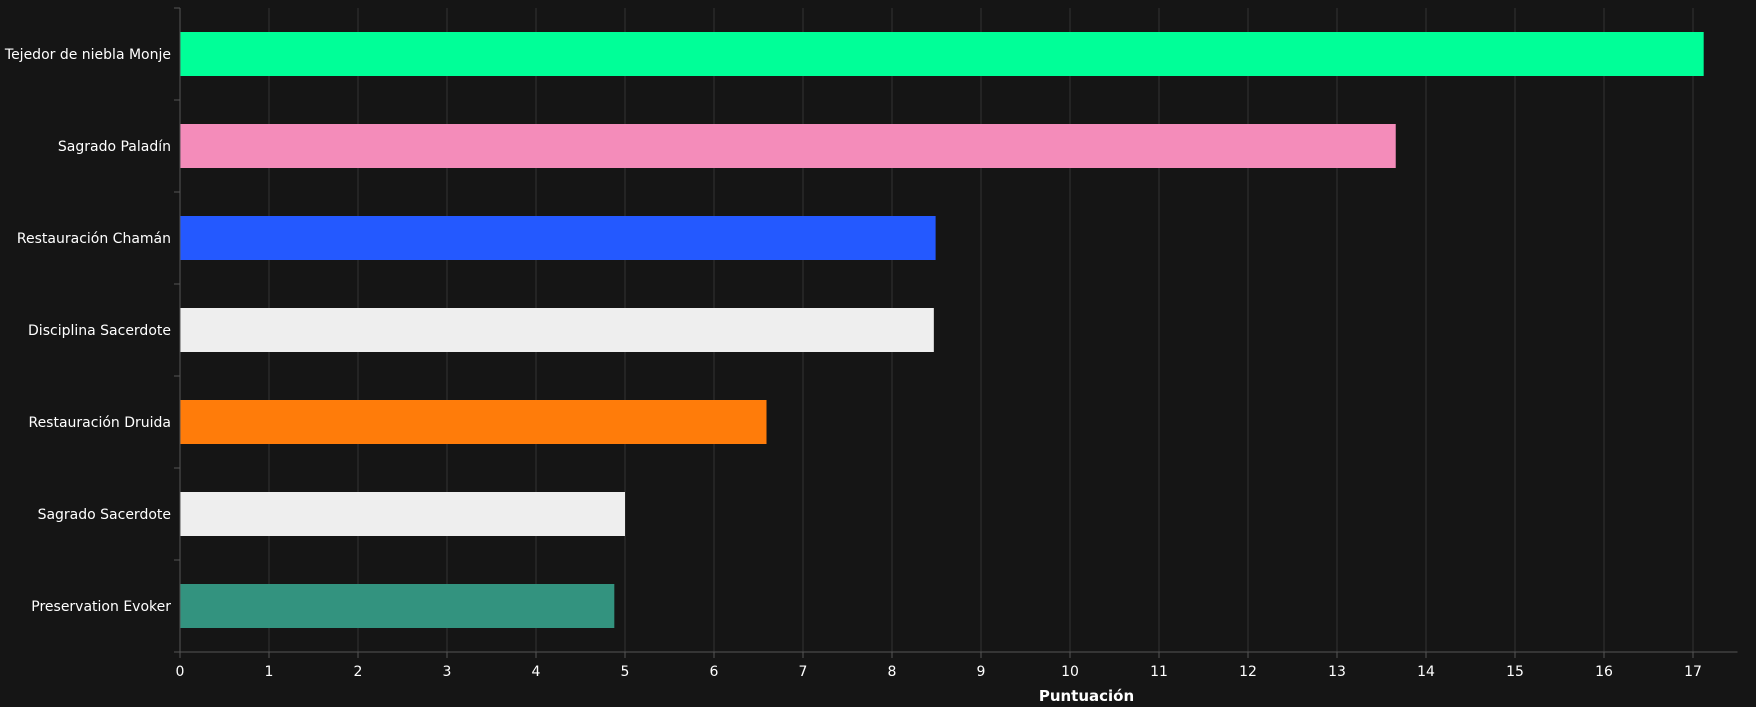  Describe the element at coordinates (104, 515) in the screenshot. I see `category-label-sagrado-sacerdote: Sagrado Sacerdote` at that location.